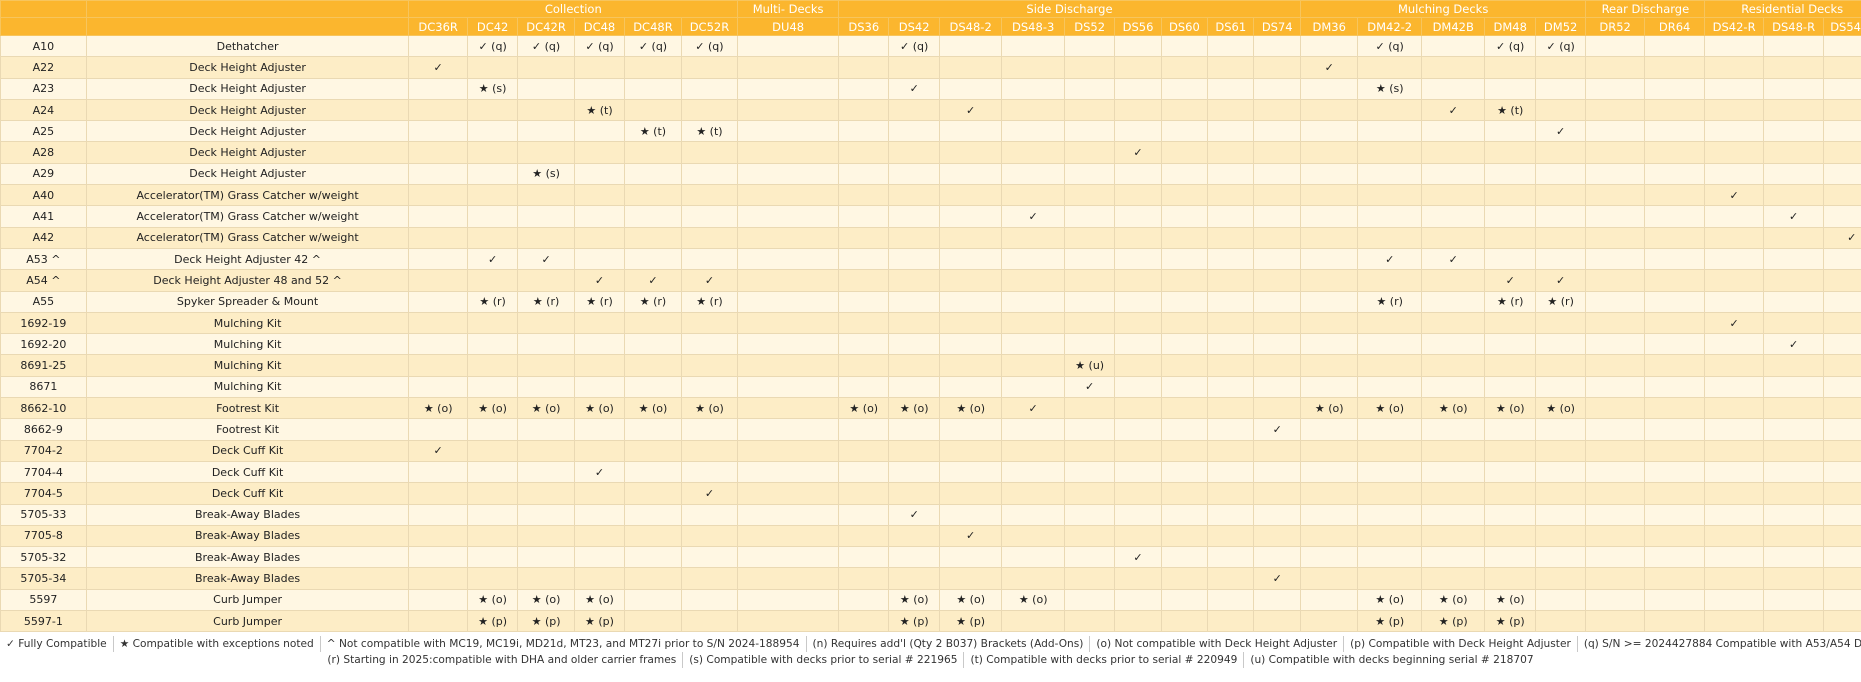 The height and width of the screenshot is (682, 1861). What do you see at coordinates (1033, 600) in the screenshot?
I see `compat-cell-ds48-3: ★ (o)` at bounding box center [1033, 600].